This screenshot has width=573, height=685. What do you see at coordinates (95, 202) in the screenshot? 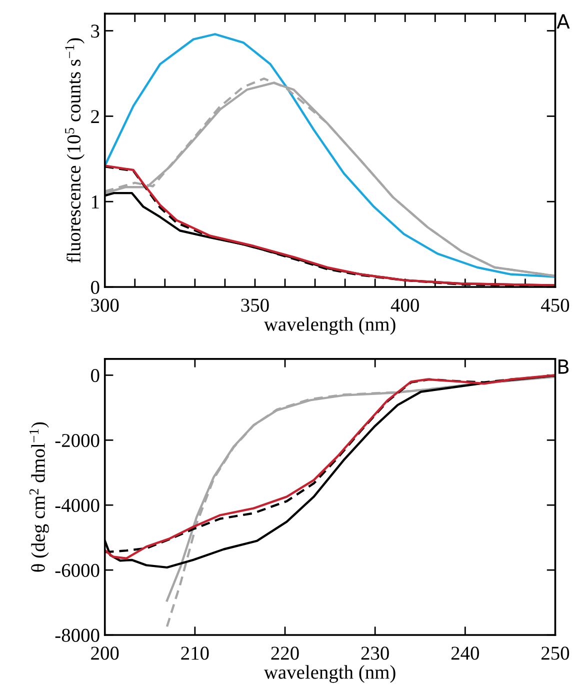
I see `y-tick-label: 1` at bounding box center [95, 202].